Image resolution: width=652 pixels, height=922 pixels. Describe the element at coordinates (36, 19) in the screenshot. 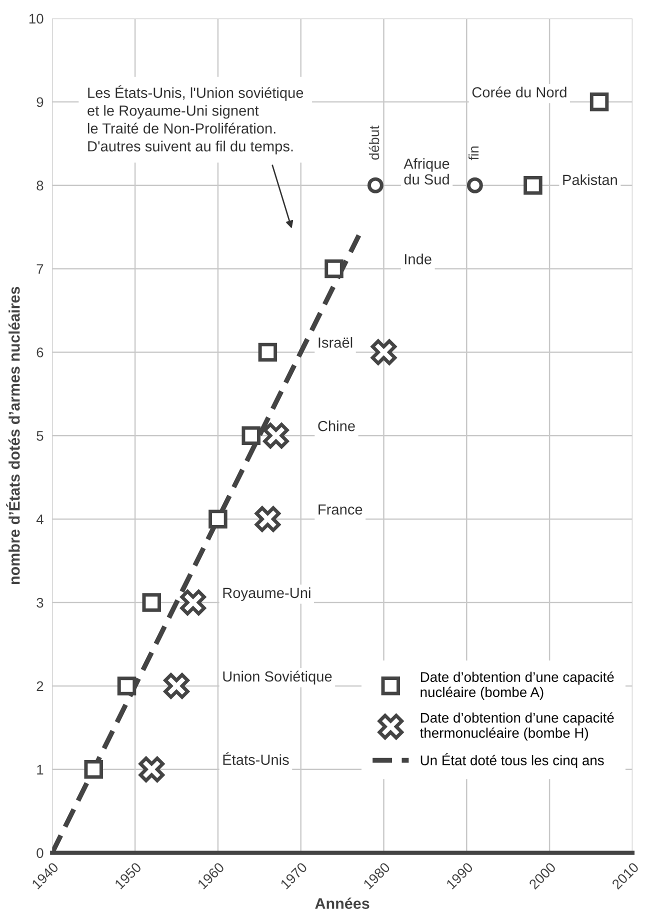

I see `y-tick-label: 10` at that location.